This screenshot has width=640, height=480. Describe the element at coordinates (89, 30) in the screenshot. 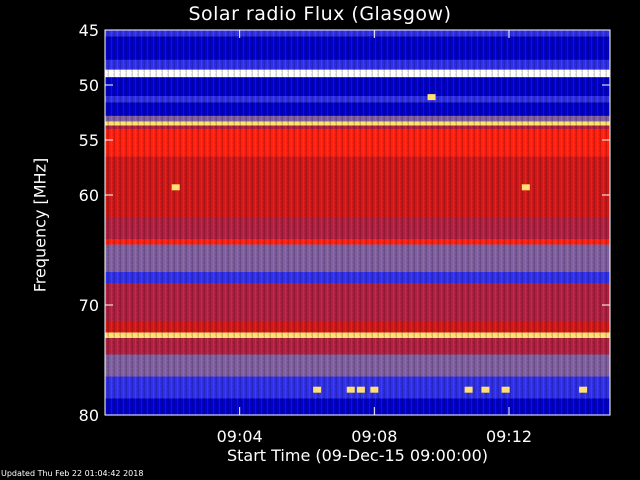

I see `y-tick-label-0: 45` at that location.